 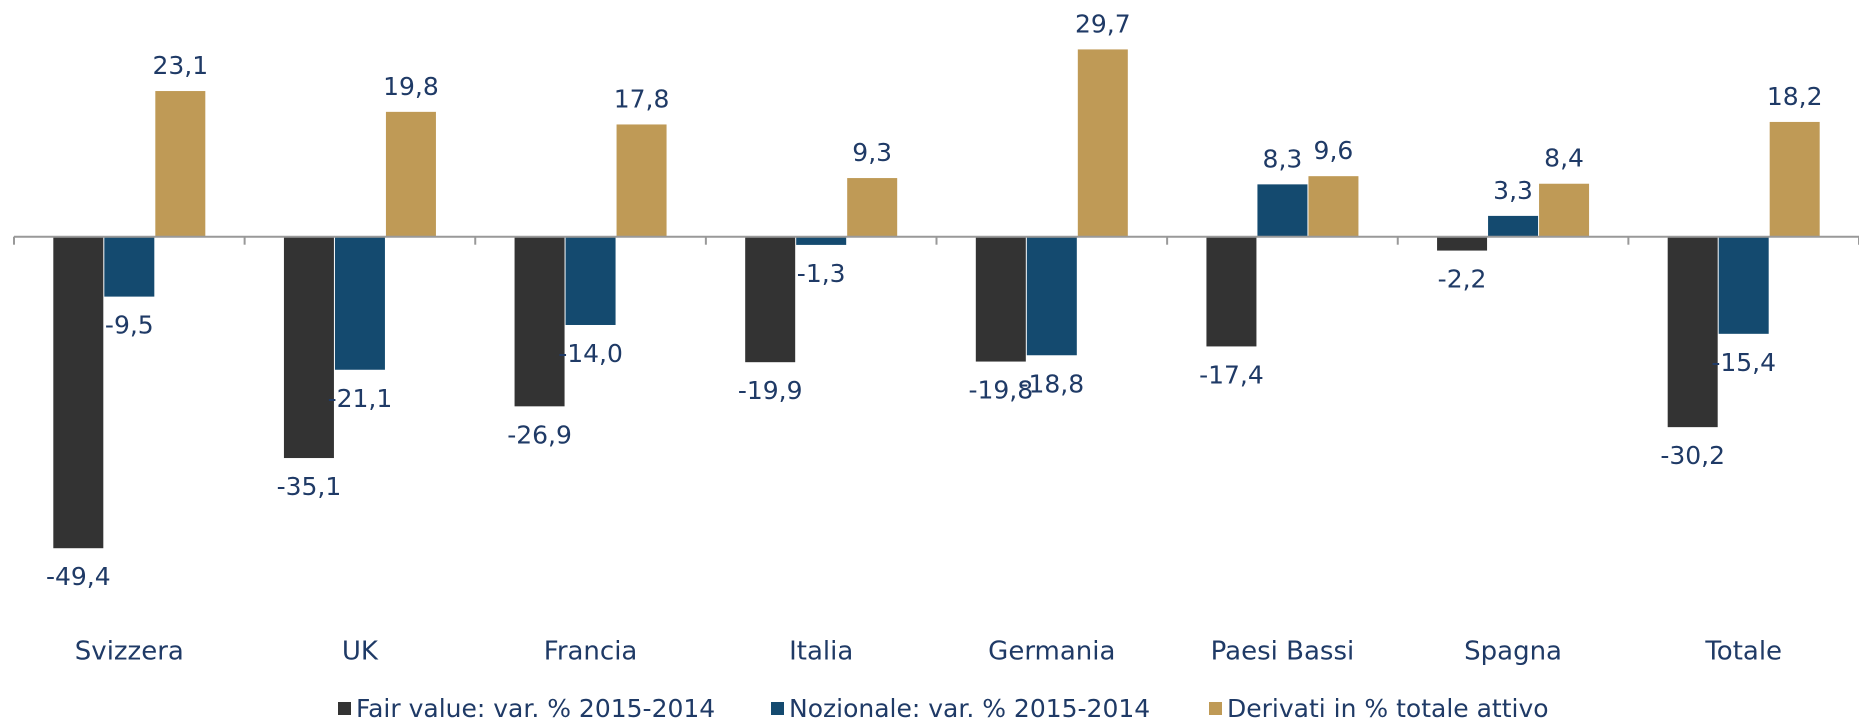 I want to click on value-label: -9,5, so click(x=129, y=325).